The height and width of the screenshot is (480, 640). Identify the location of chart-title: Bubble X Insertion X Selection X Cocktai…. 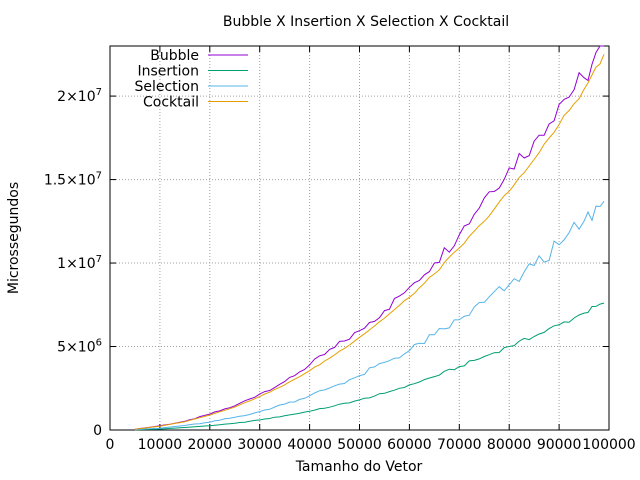
(366, 22).